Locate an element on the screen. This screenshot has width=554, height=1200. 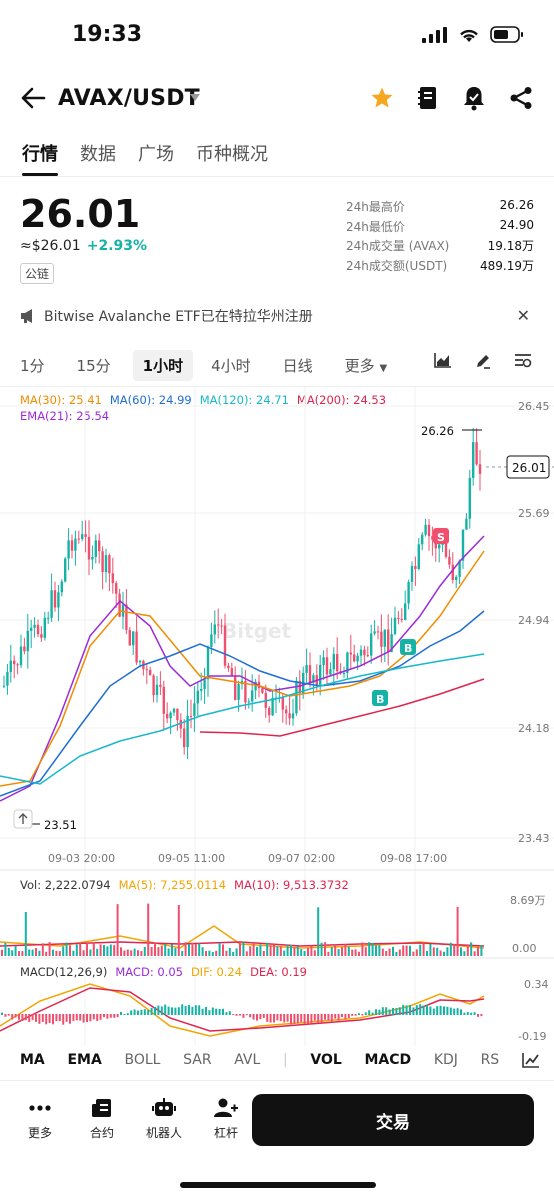
vol-ma10: MA(10): 9,513.3732 is located at coordinates (291, 885).